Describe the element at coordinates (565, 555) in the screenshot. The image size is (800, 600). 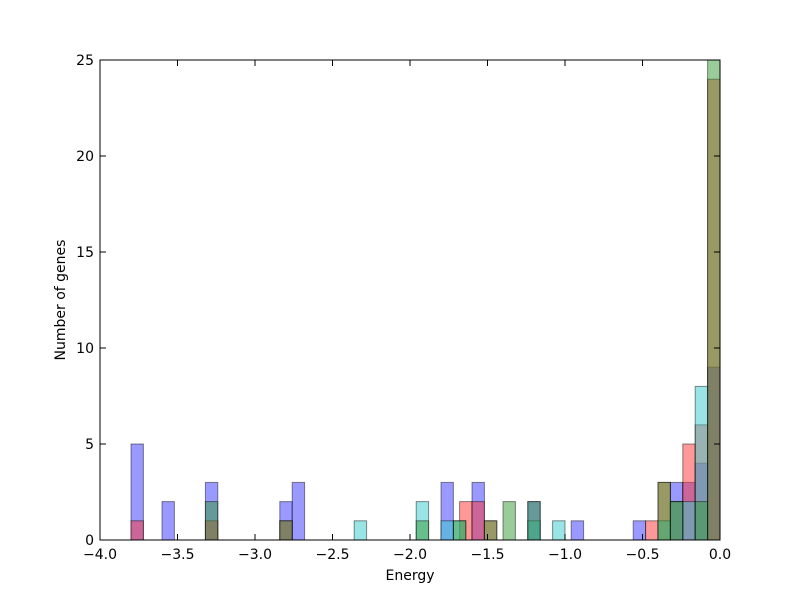
I see `x-tick-label: −1.0` at that location.